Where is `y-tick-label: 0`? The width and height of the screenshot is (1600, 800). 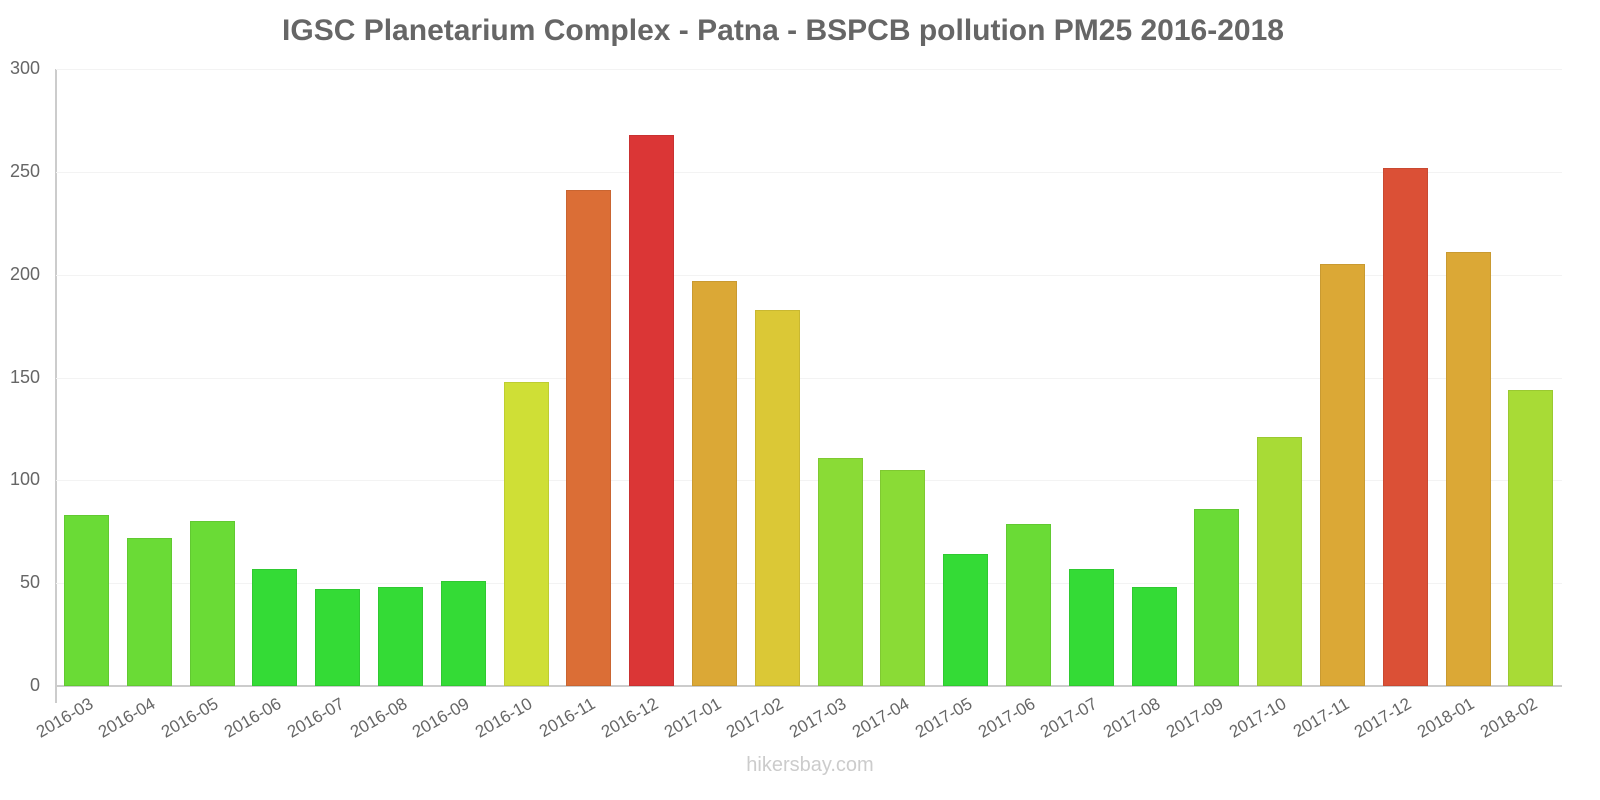 y-tick-label: 0 is located at coordinates (34, 685).